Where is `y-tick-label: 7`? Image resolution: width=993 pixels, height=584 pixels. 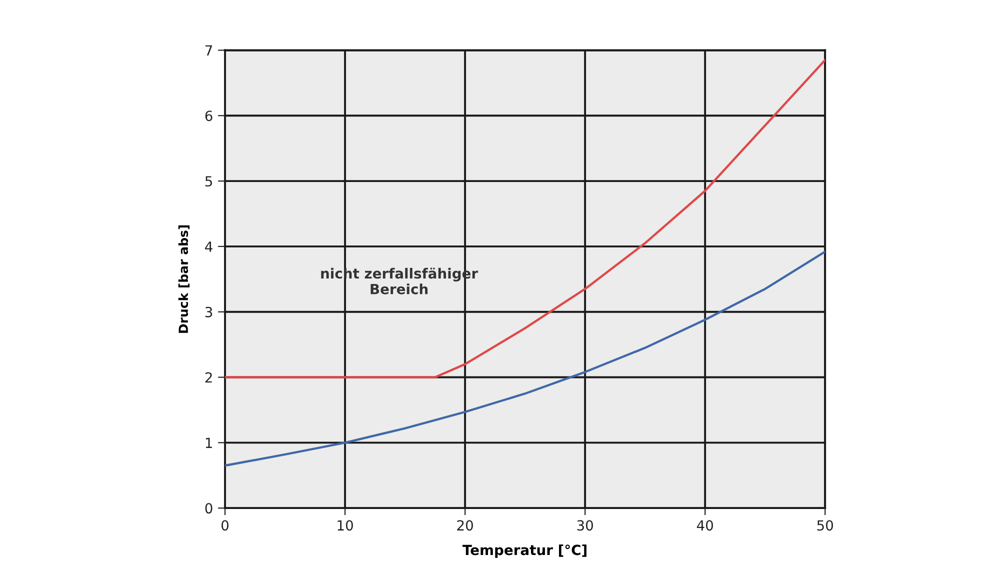 y-tick-label: 7 is located at coordinates (209, 50).